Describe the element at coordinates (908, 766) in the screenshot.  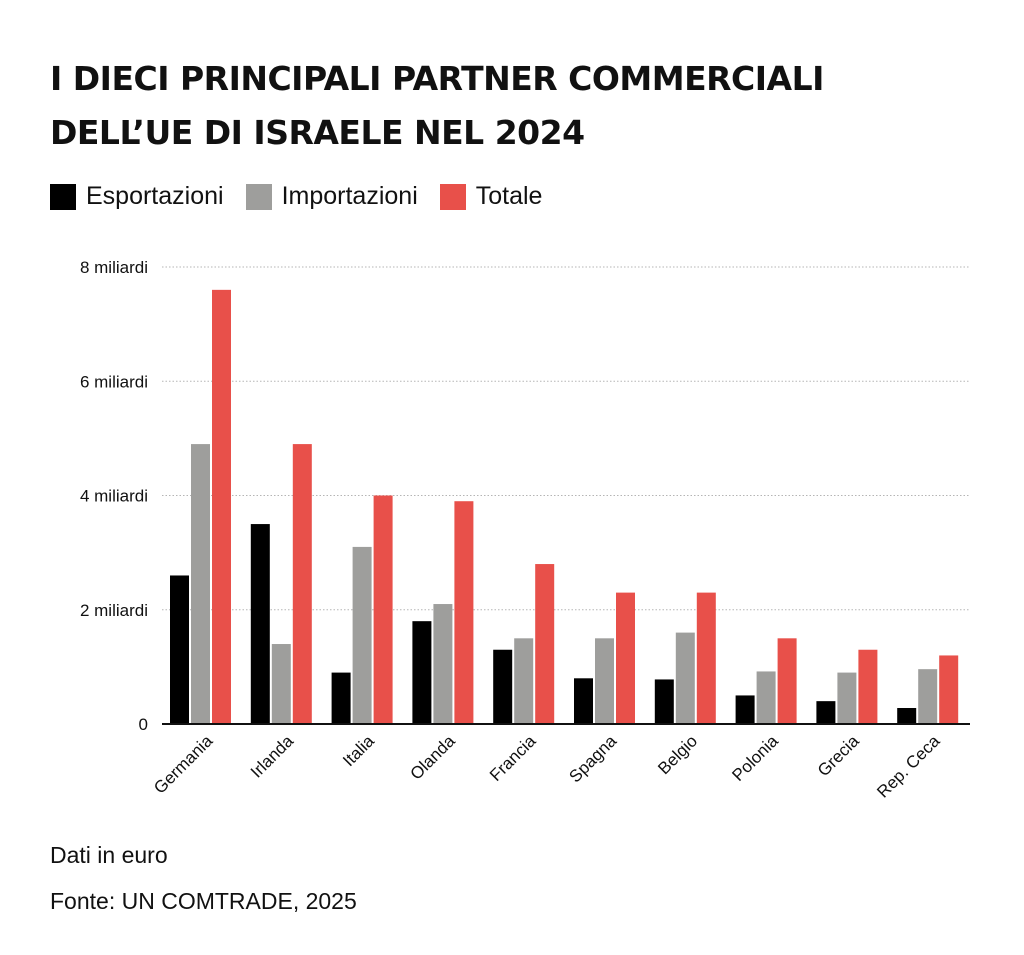
I see `x-tick-label: Rep. Ceca` at that location.